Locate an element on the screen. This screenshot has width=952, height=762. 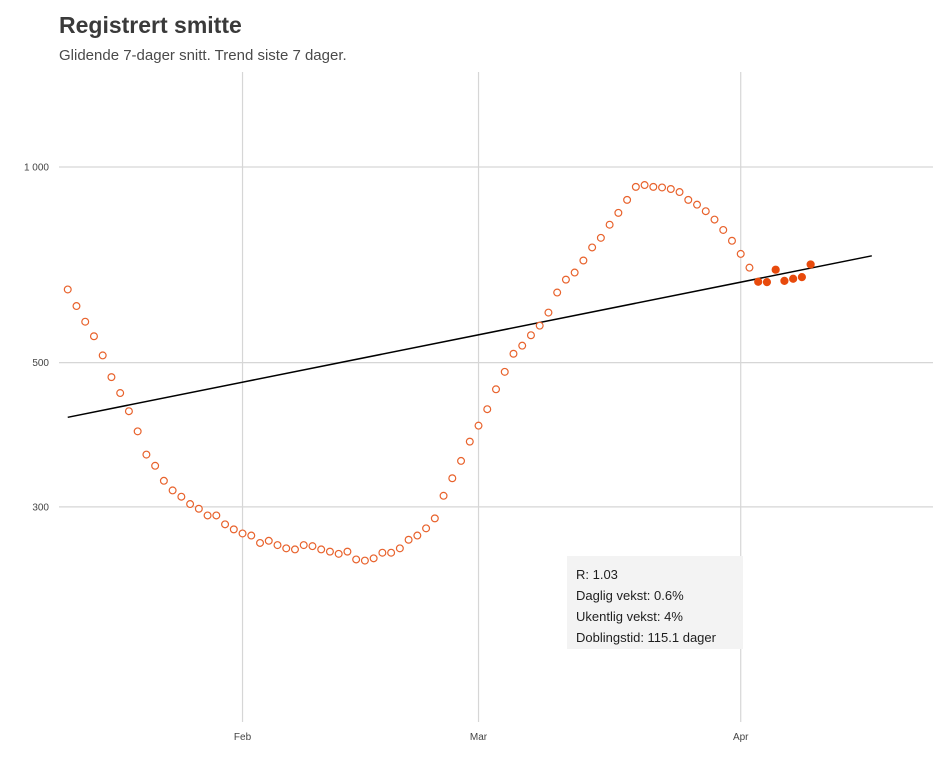
y-axis-ticks: 300 500 1 000 is located at coordinates (36, 337).